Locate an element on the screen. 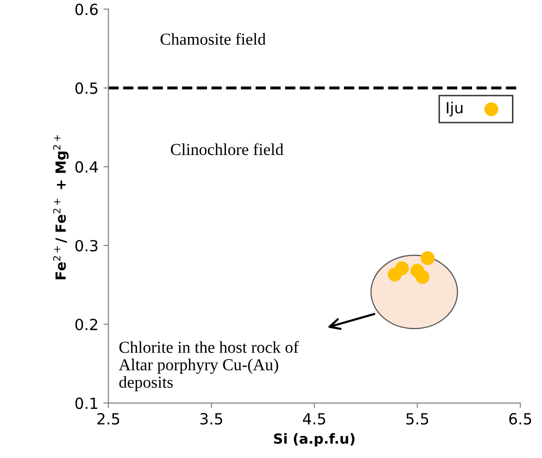 This screenshot has width=542, height=458. legend-label: Iju is located at coordinates (454, 109).